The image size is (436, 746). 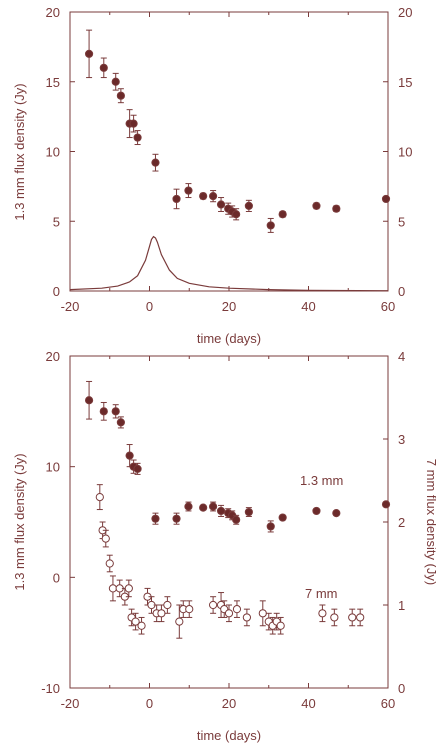 I want to click on bottom-filled-series, so click(x=237, y=456).